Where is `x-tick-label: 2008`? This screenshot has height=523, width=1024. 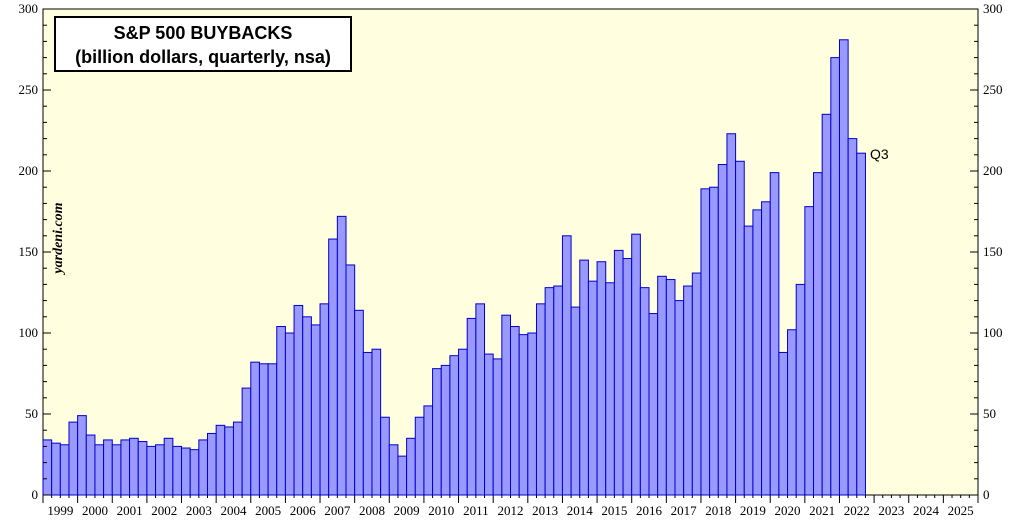 x-tick-label: 2008 is located at coordinates (372, 510).